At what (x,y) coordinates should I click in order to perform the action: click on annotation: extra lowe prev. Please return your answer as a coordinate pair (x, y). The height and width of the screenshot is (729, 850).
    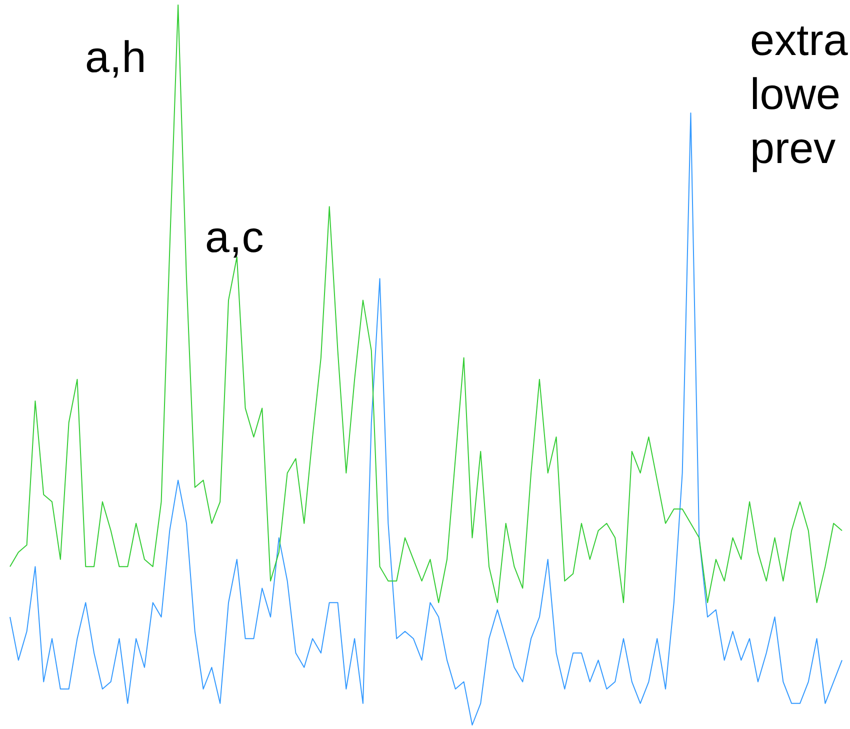
    Looking at the image, I should click on (799, 94).